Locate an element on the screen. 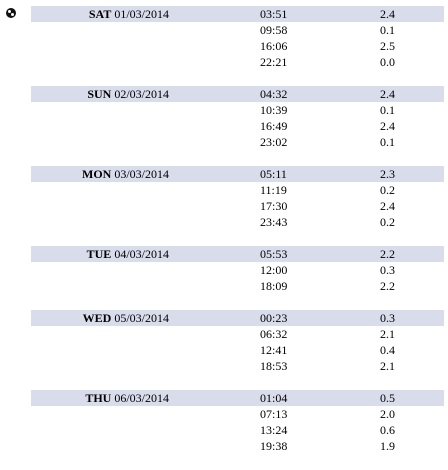 The width and height of the screenshot is (448, 470). tide-row: 06:32 2.1 is located at coordinates (237, 334).